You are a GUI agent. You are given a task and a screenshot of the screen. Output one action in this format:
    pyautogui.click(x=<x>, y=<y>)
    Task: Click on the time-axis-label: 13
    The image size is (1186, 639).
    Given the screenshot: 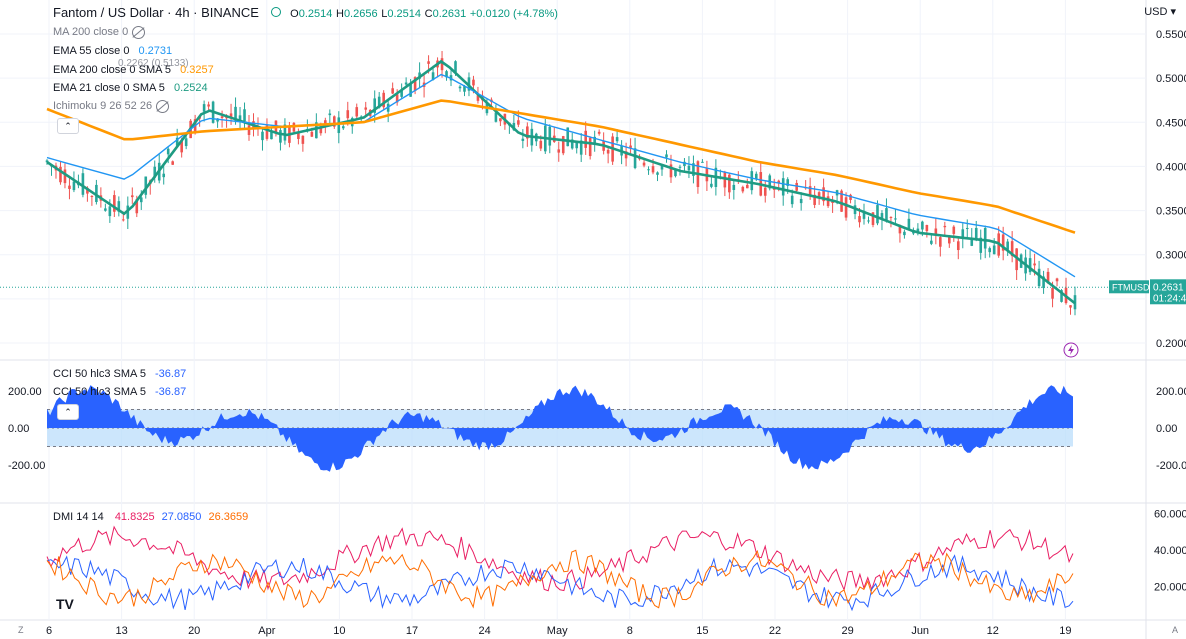 What is the action you would take?
    pyautogui.click(x=121, y=631)
    